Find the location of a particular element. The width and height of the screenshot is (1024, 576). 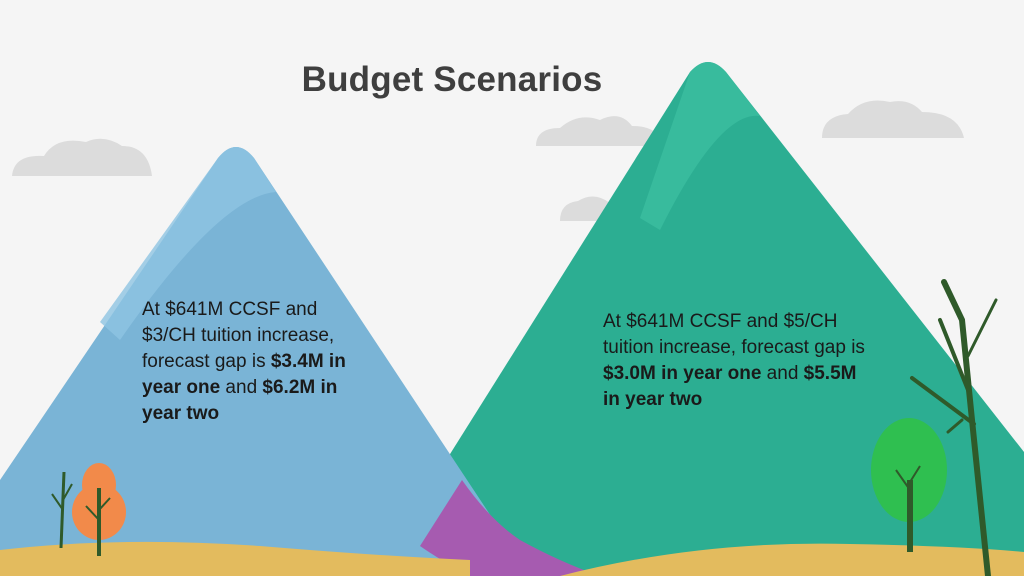

scenario-one-connector: and is located at coordinates (241, 387).